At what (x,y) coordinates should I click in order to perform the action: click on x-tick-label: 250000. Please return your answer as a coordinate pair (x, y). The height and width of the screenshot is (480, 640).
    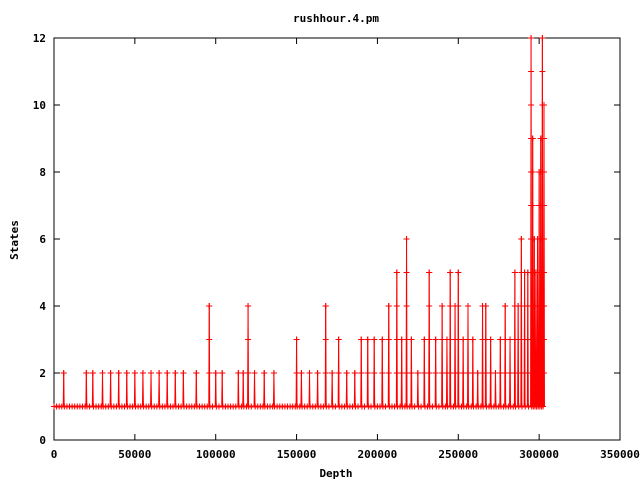
    Looking at the image, I should click on (458, 454).